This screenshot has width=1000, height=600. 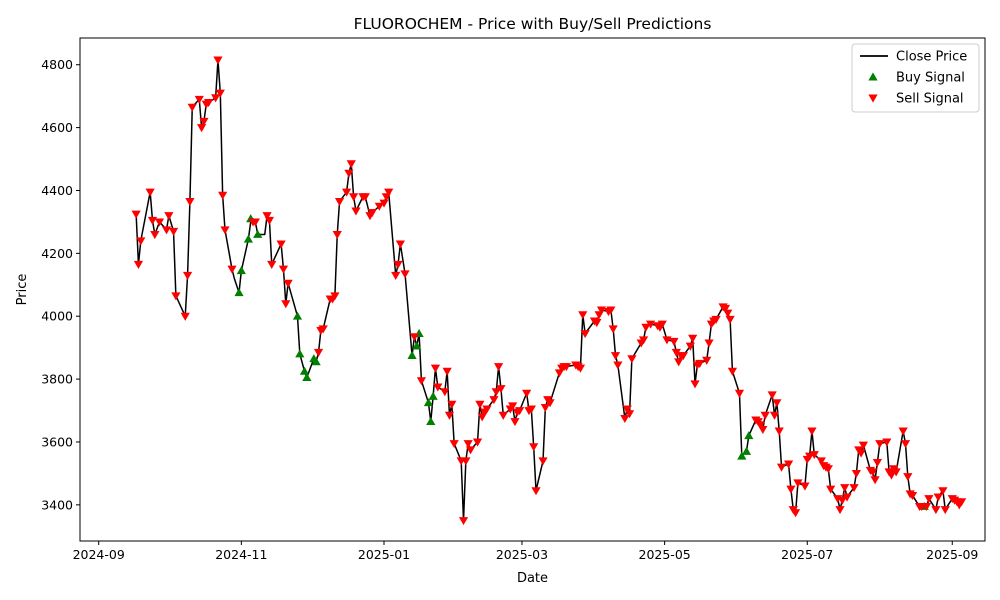 I want to click on y-axis-label: Price, so click(x=22, y=290).